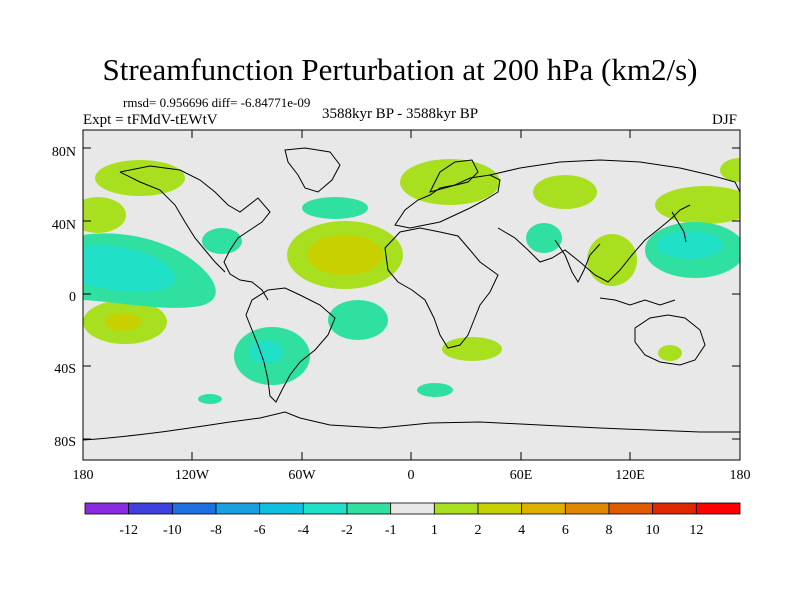 The image size is (800, 600). What do you see at coordinates (637, 301) in the screenshot?
I see `coastline-maritime-continent` at bounding box center [637, 301].